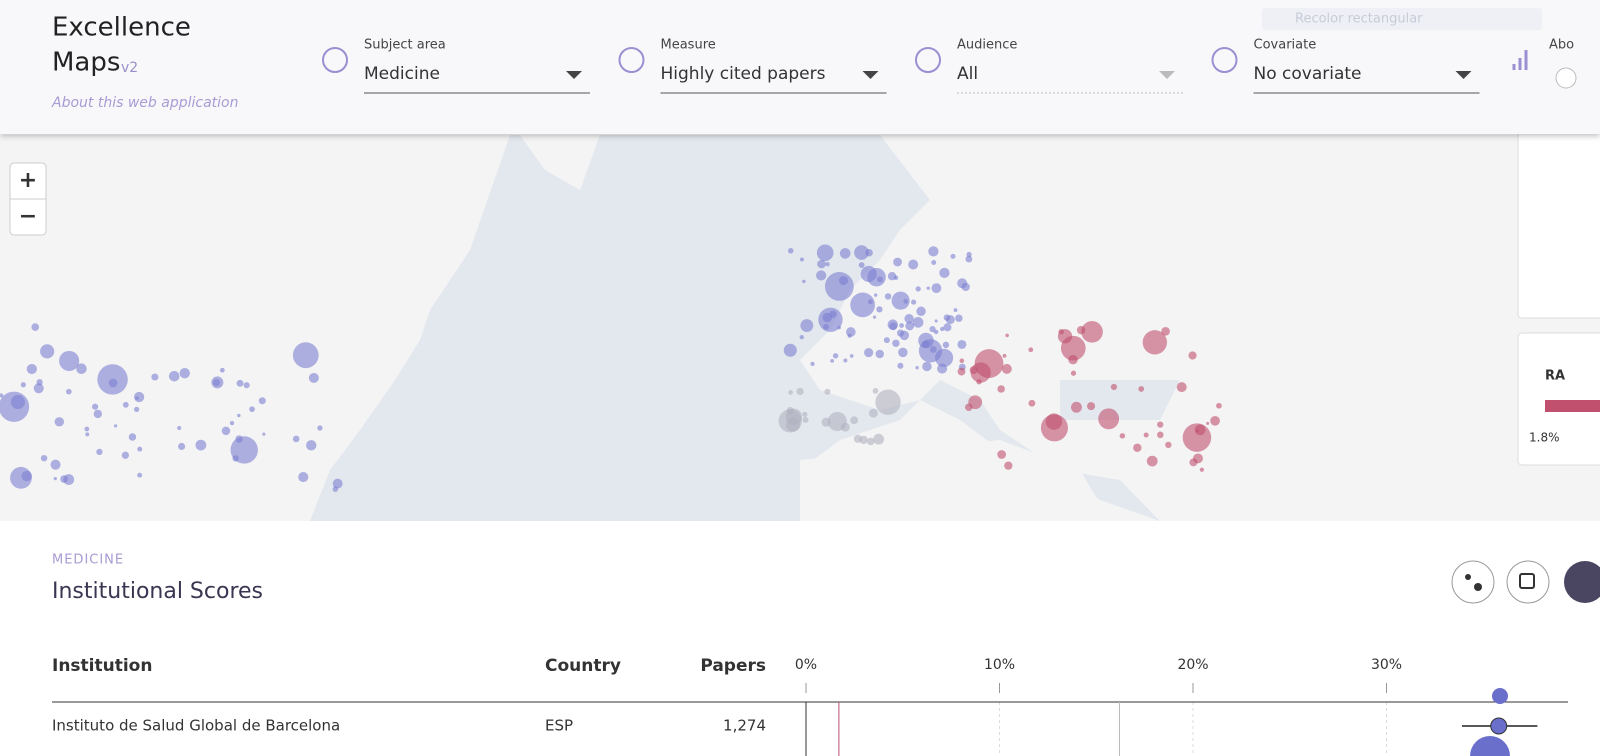 This screenshot has height=756, width=1600. What do you see at coordinates (1490, 746) in the screenshot?
I see `next-row-point` at bounding box center [1490, 746].